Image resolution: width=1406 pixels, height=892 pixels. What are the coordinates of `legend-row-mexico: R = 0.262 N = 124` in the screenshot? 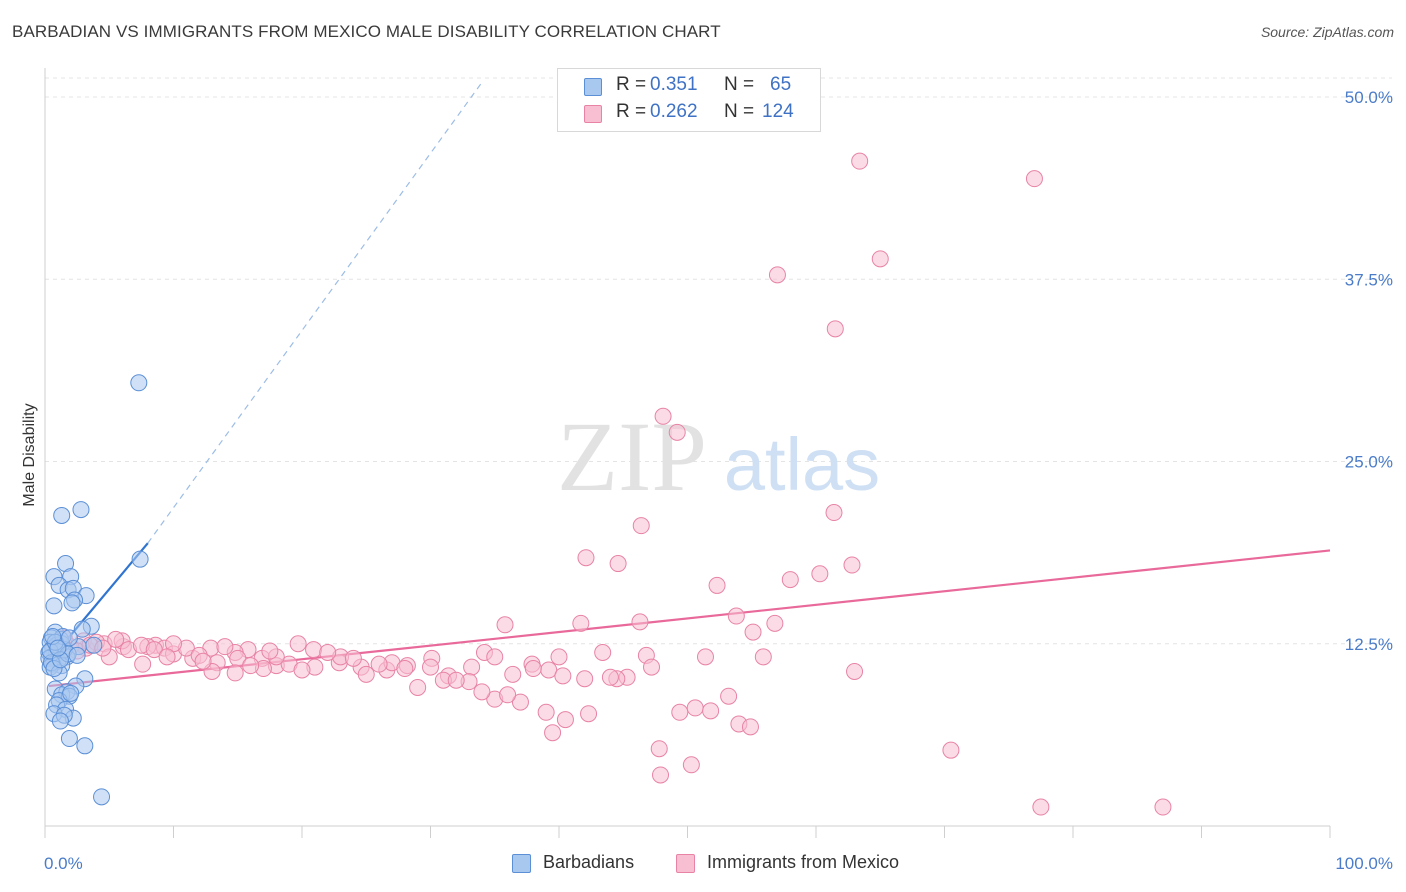 It's located at (689, 114).